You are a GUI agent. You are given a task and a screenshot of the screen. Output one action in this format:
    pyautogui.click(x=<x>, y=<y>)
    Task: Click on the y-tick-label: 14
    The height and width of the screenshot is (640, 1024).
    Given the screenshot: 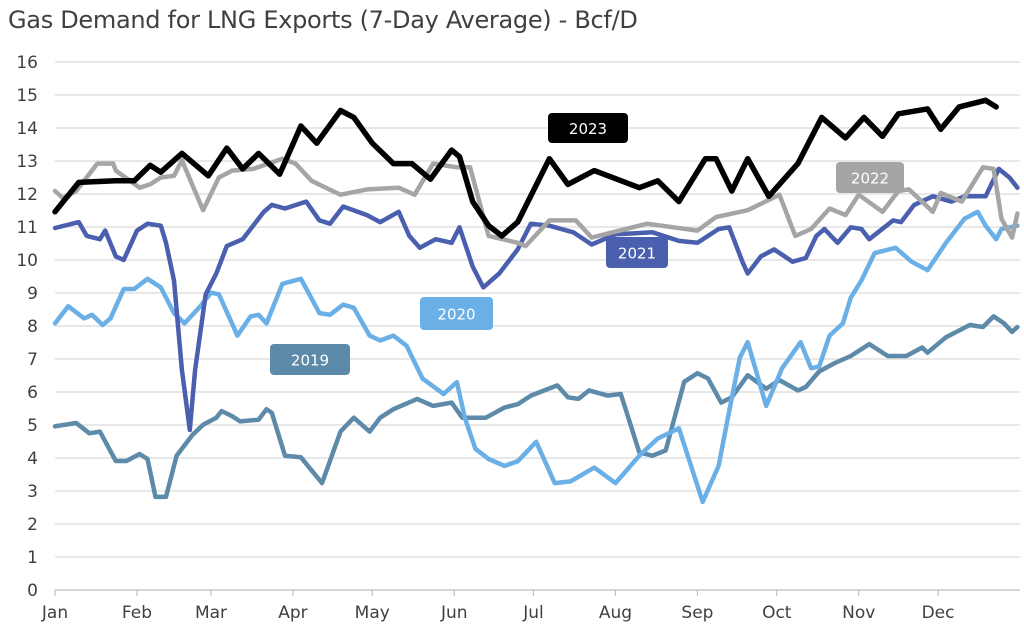 What is the action you would take?
    pyautogui.click(x=27, y=129)
    